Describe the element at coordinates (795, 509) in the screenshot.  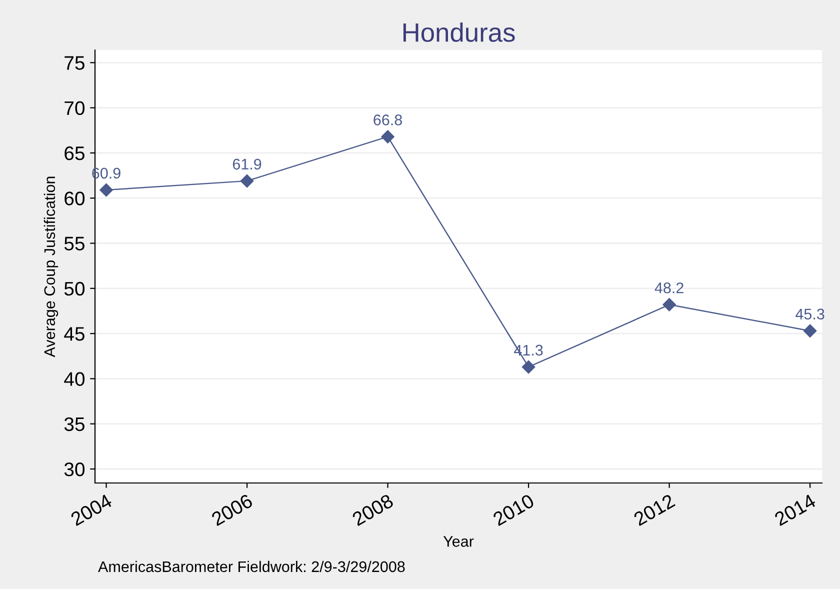
I see `x-tick-label: 2014` at that location.